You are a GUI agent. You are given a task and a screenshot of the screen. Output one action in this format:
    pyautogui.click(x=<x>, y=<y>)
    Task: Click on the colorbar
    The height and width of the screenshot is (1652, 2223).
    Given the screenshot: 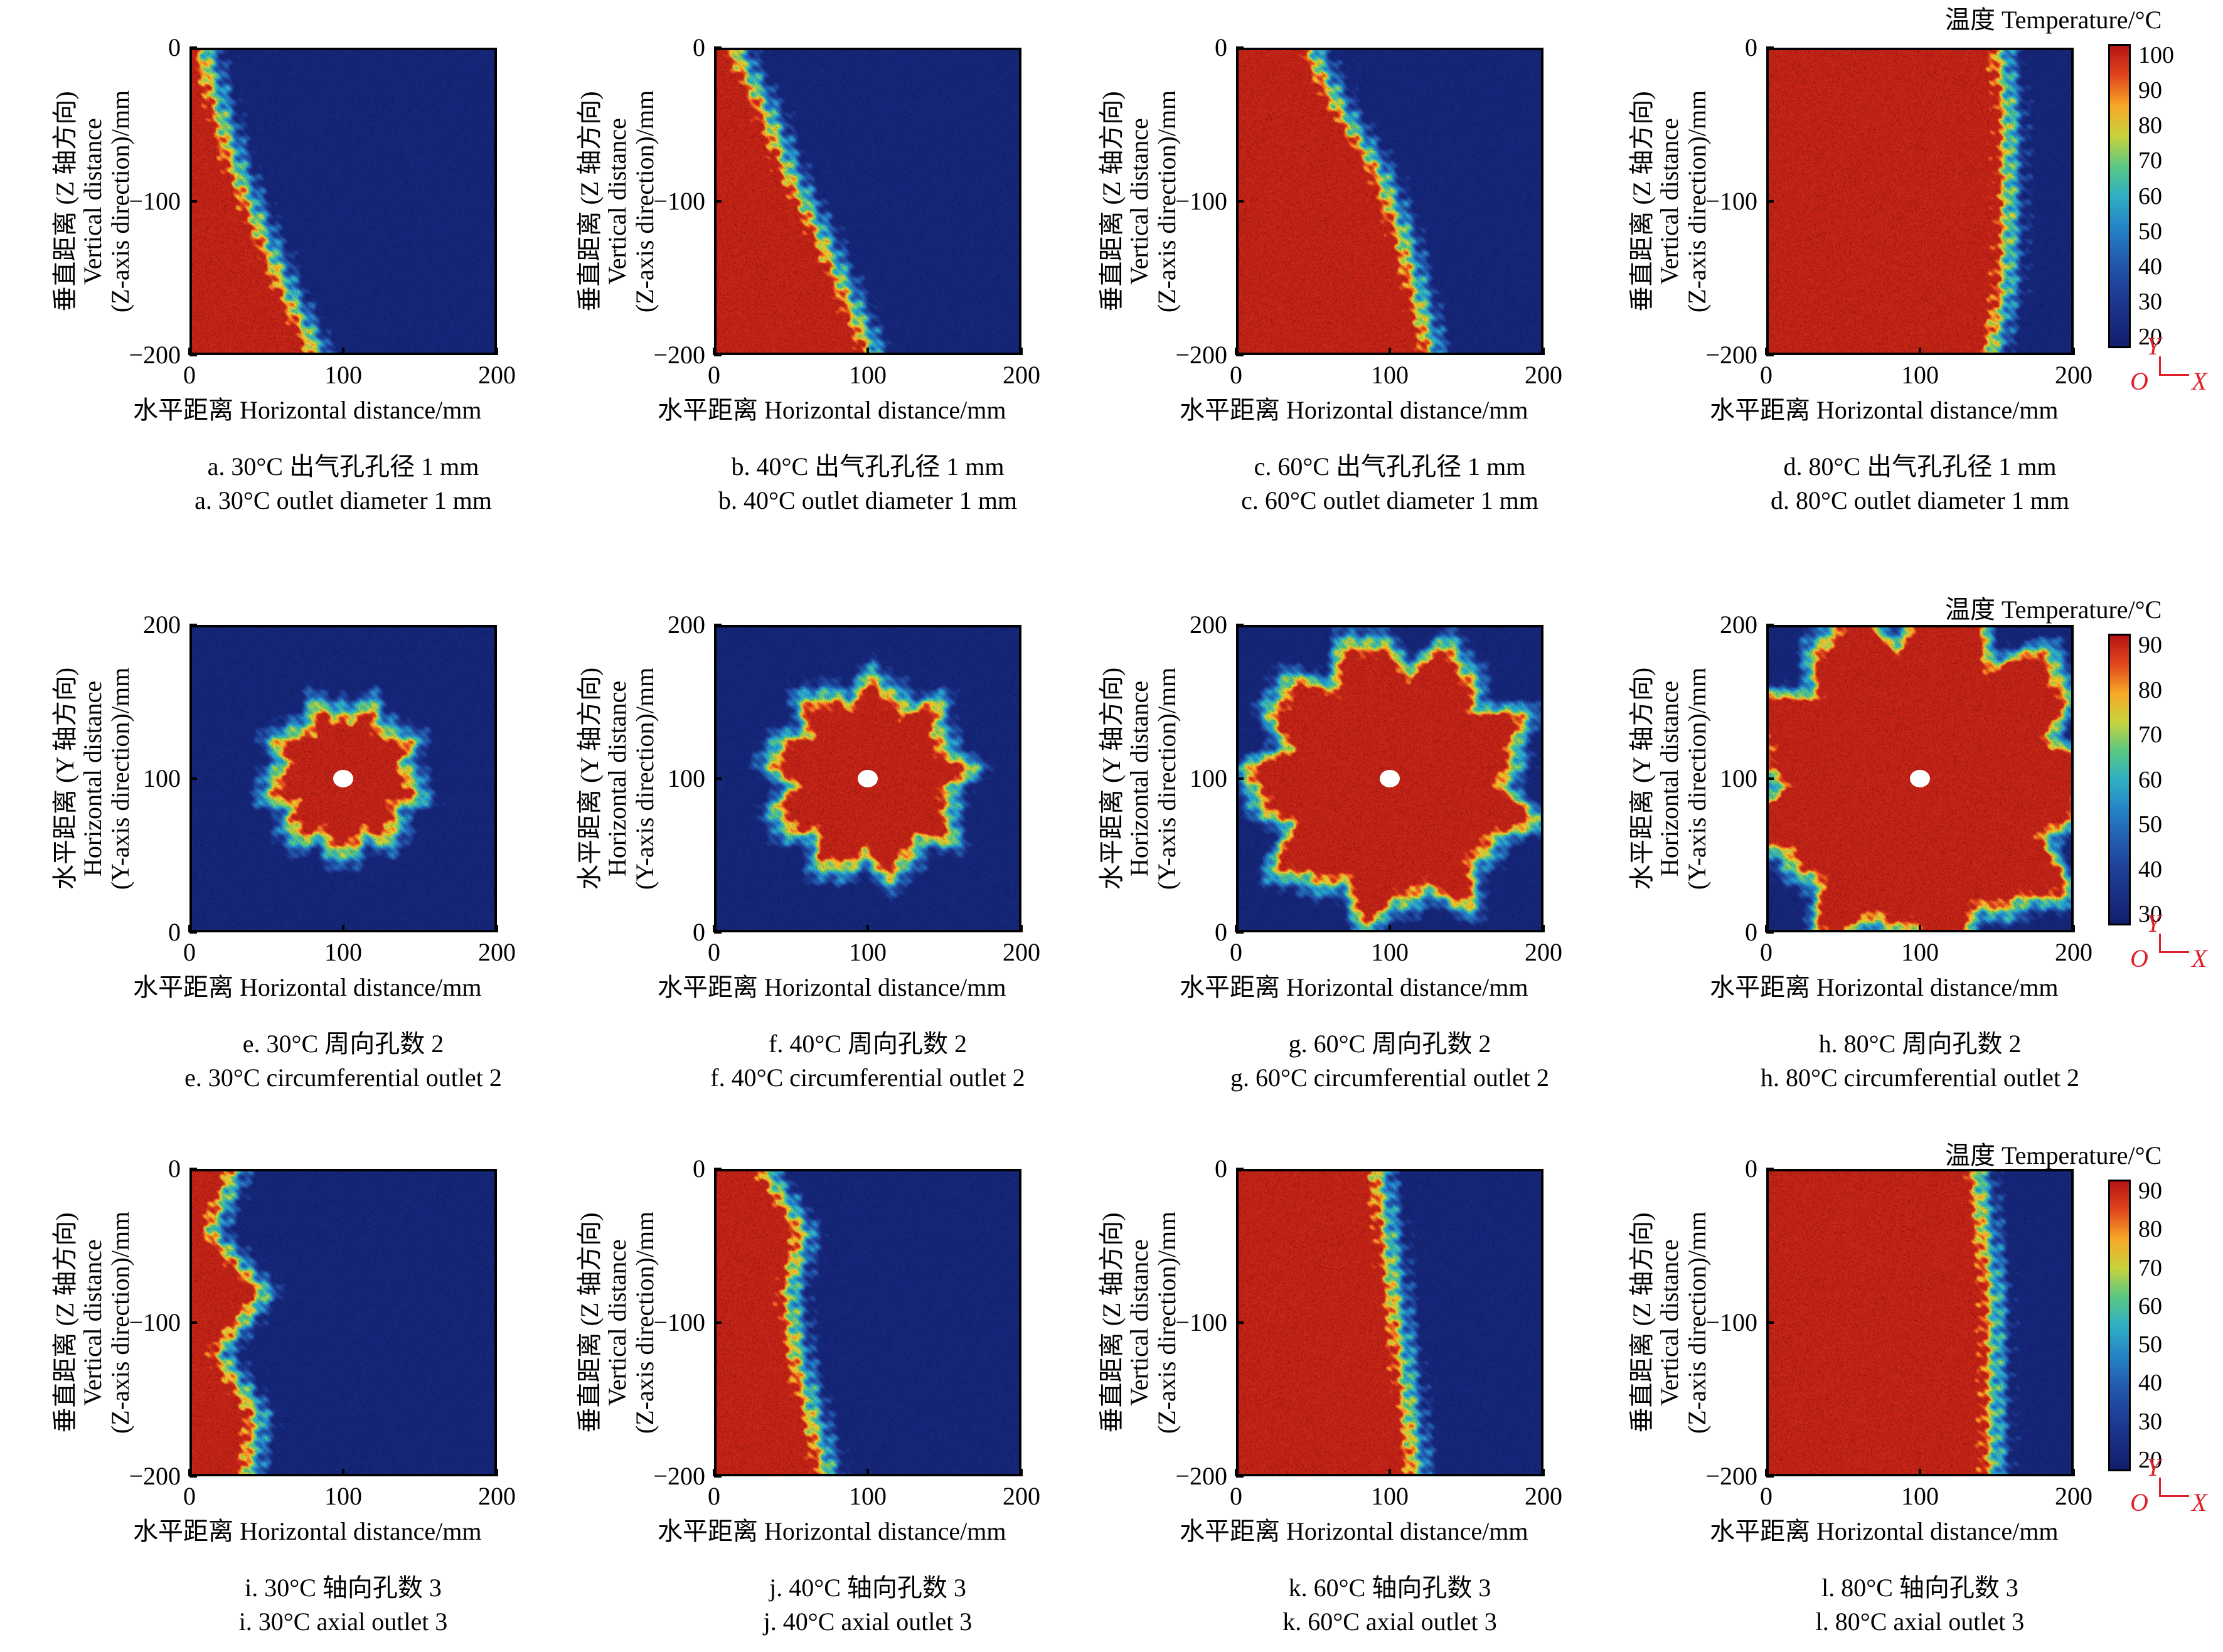 What is the action you would take?
    pyautogui.click(x=2120, y=196)
    